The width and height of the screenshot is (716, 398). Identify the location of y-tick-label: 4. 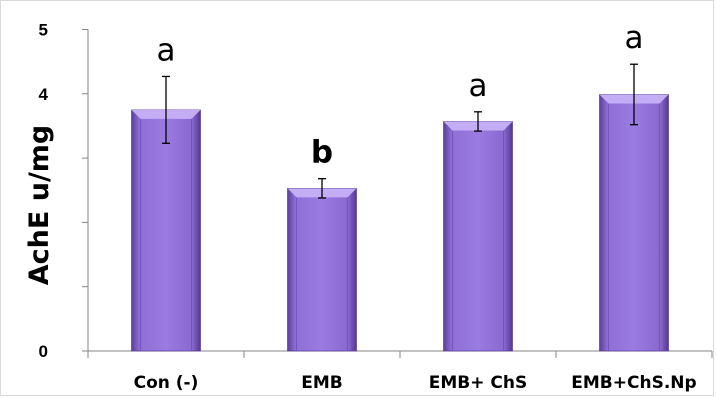
(44, 94).